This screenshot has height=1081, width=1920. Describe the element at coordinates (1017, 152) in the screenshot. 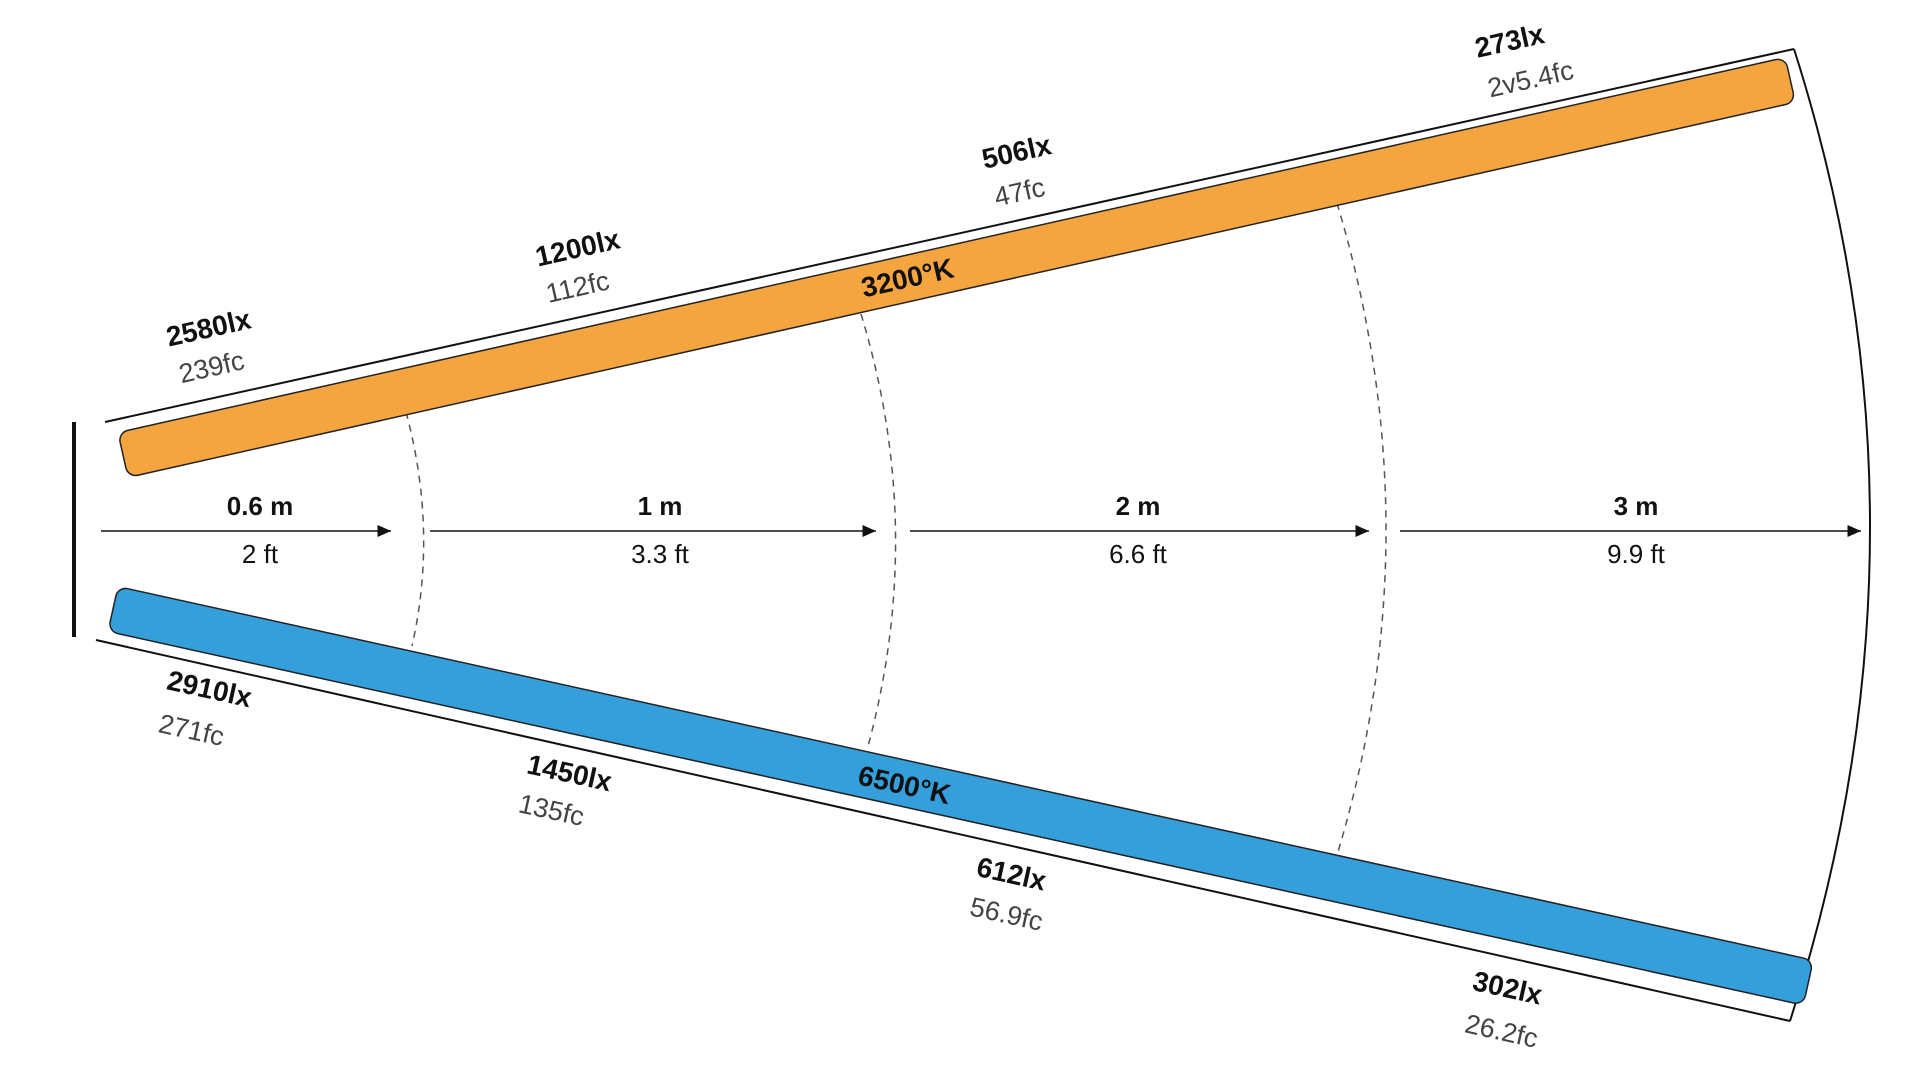

I see `lux-reading: 506lx` at that location.